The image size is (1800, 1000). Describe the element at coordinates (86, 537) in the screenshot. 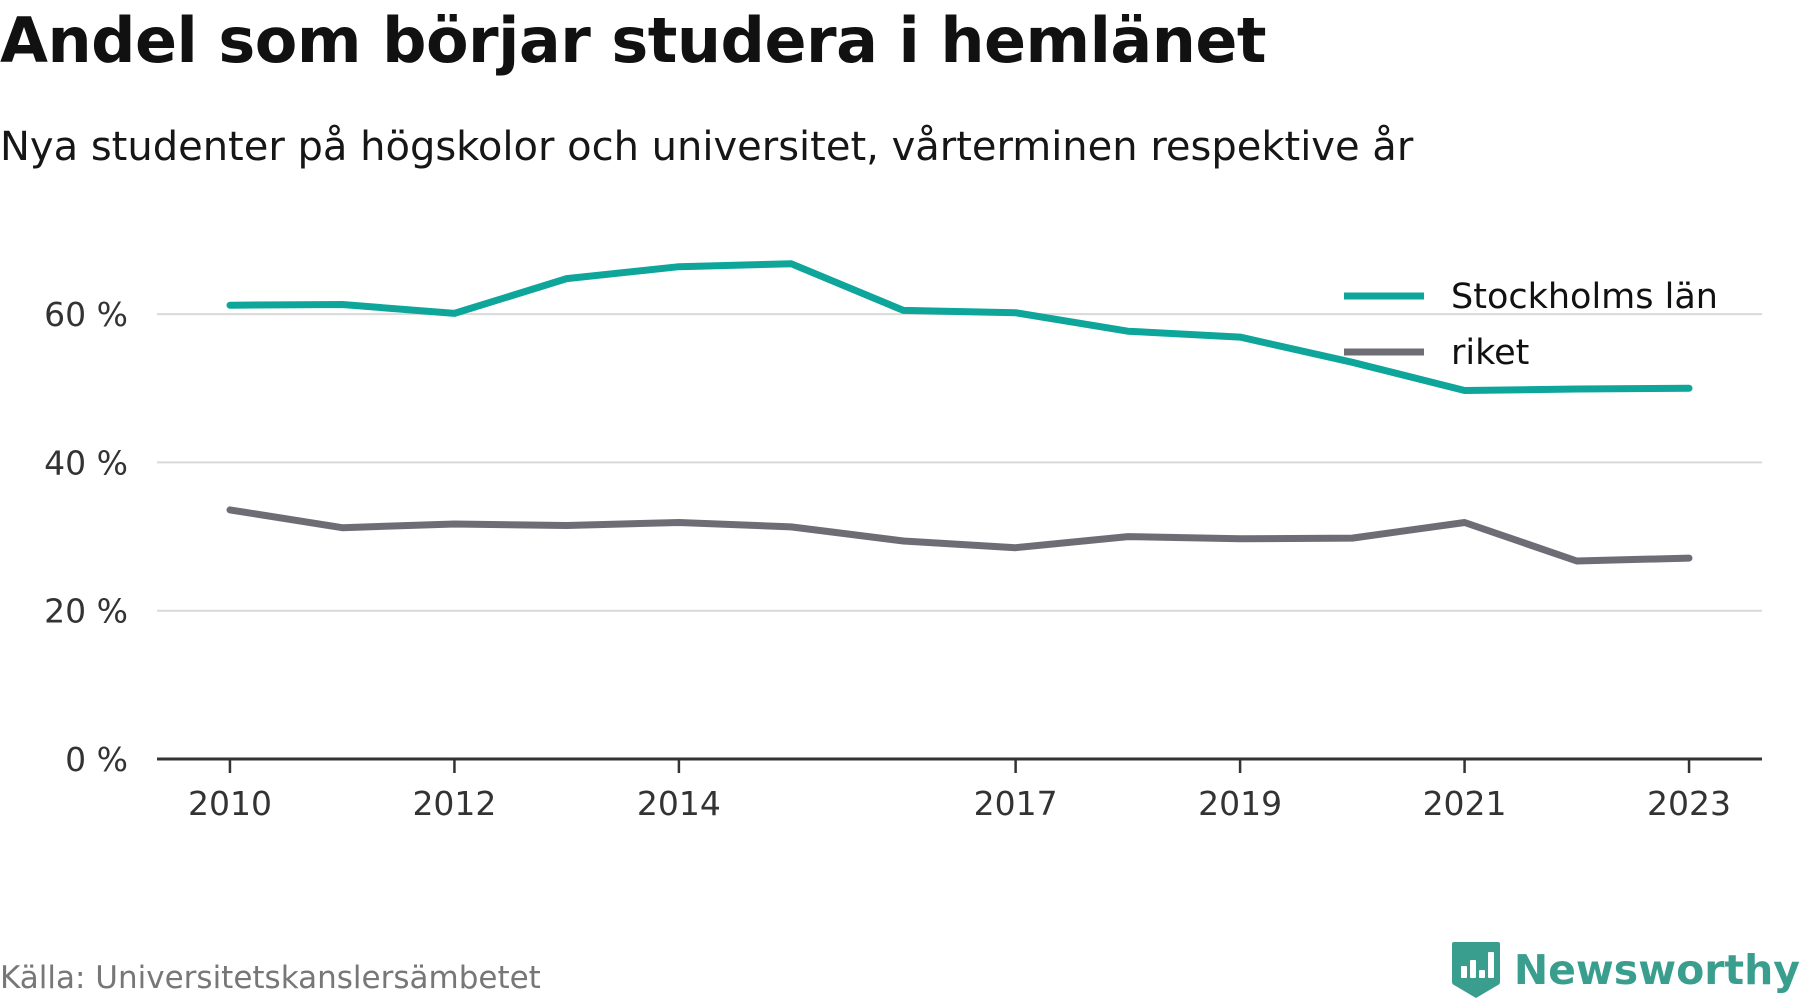

I see `y-axis-ticks: 0 % 20 % 40 % 60 %` at that location.